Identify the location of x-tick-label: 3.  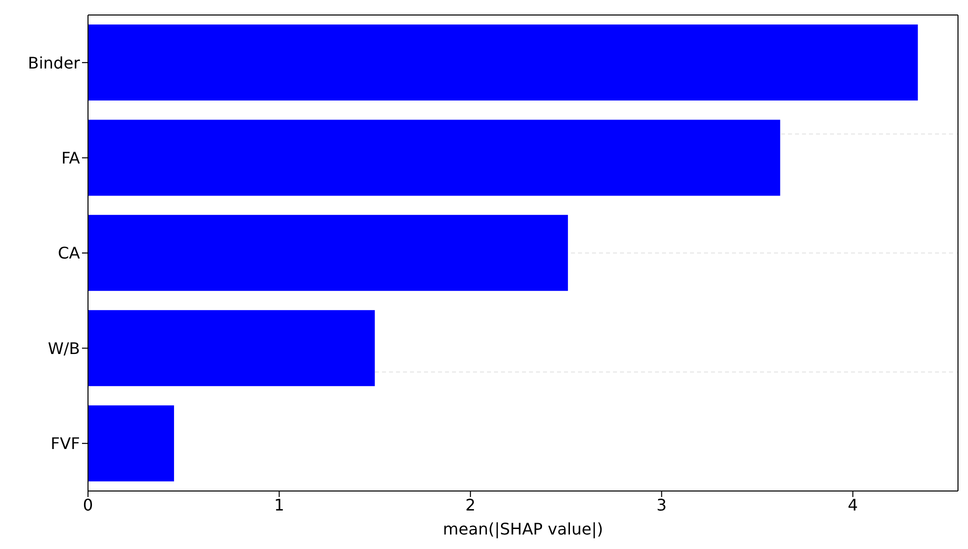
(661, 504).